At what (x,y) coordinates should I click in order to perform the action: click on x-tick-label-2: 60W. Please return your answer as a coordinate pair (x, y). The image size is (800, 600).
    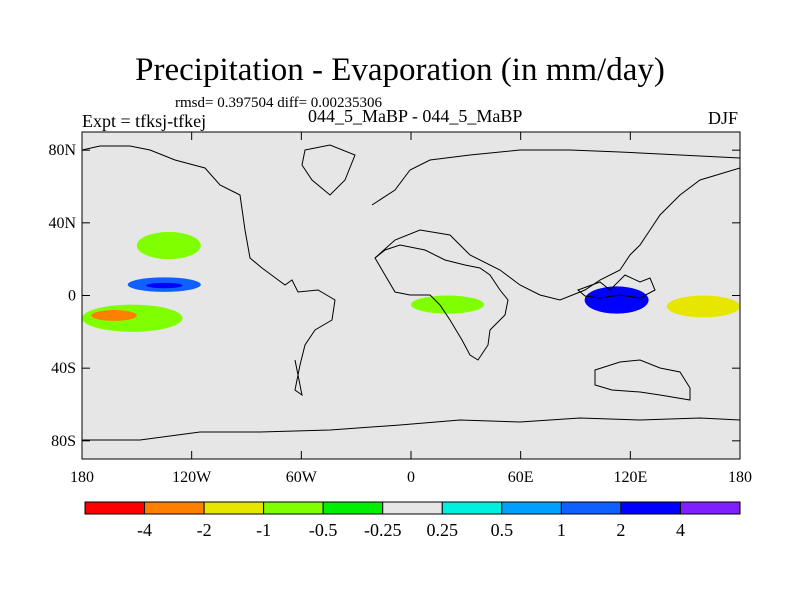
    Looking at the image, I should click on (302, 477).